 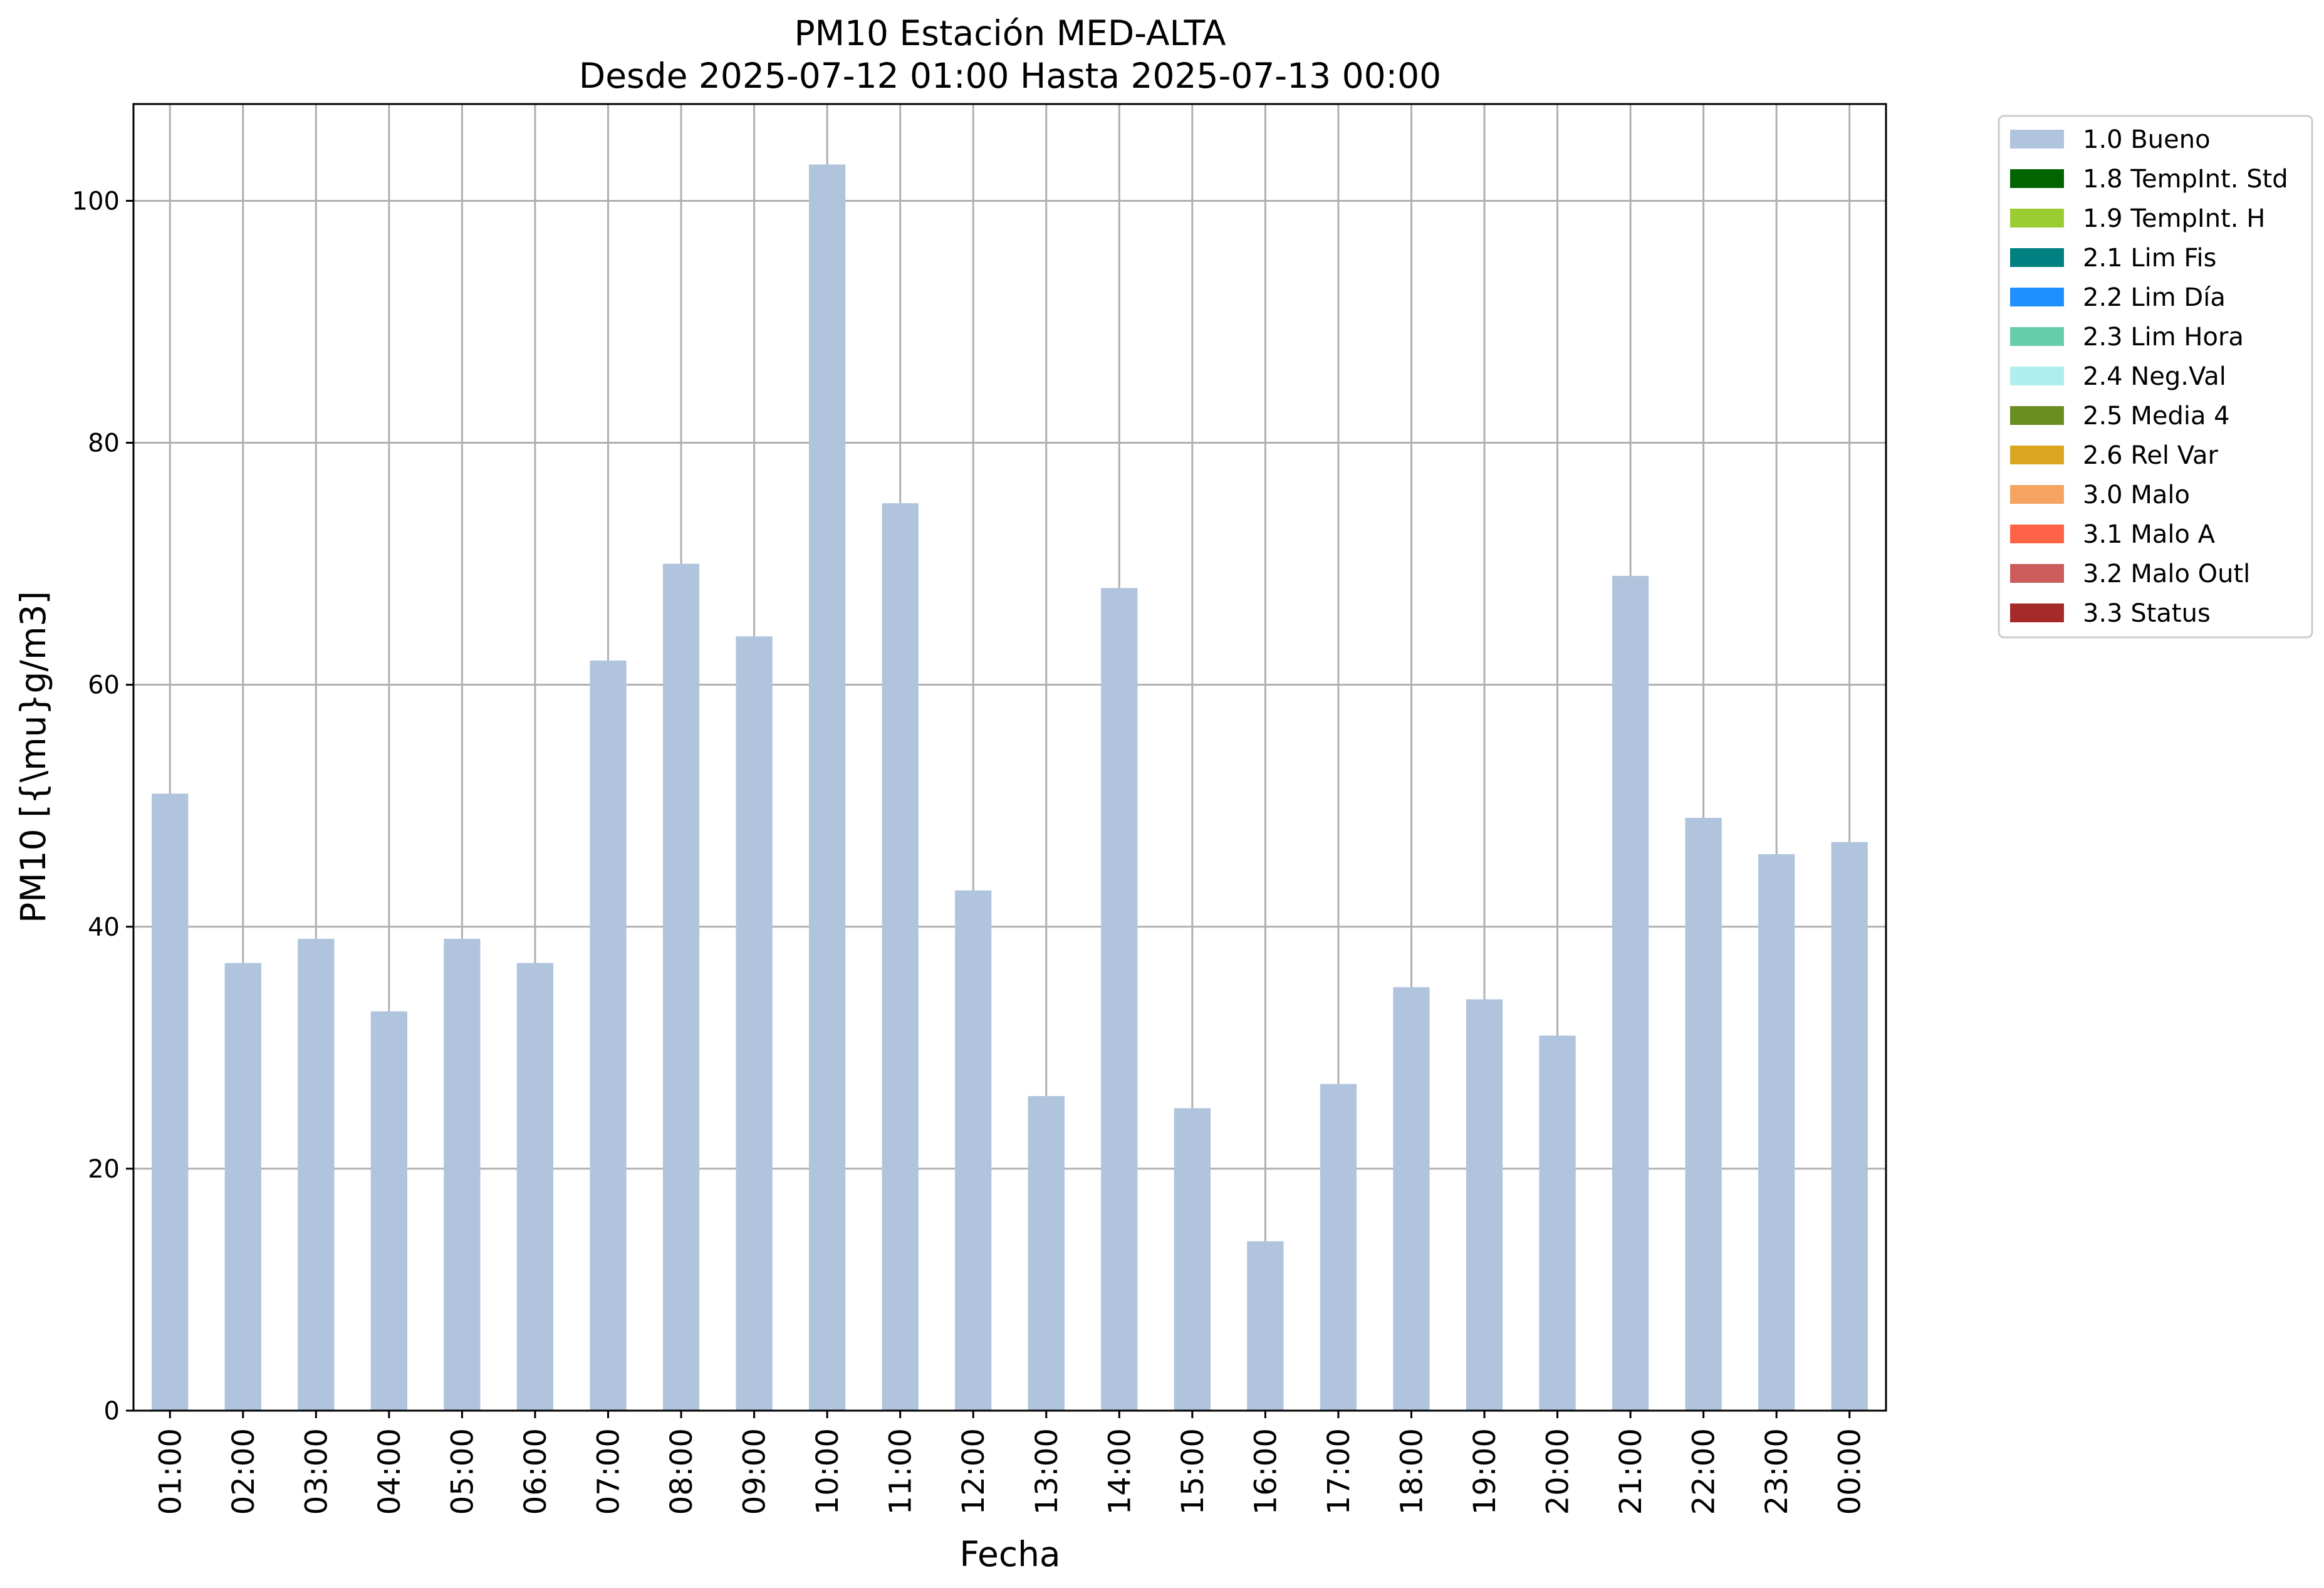 What do you see at coordinates (1047, 1472) in the screenshot?
I see `x-tick-label: 13:00` at bounding box center [1047, 1472].